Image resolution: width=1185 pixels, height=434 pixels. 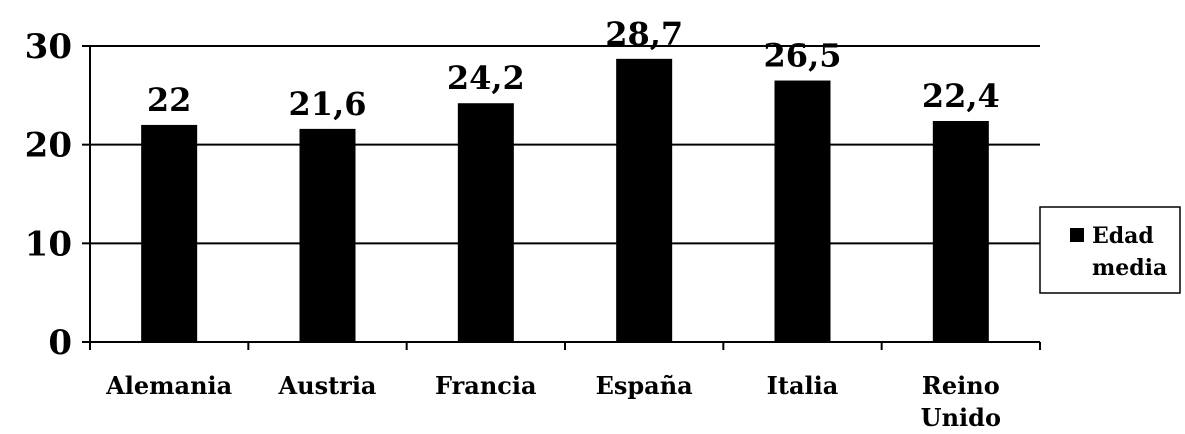 What do you see at coordinates (644, 34) in the screenshot?
I see `data-label: 28,7` at bounding box center [644, 34].